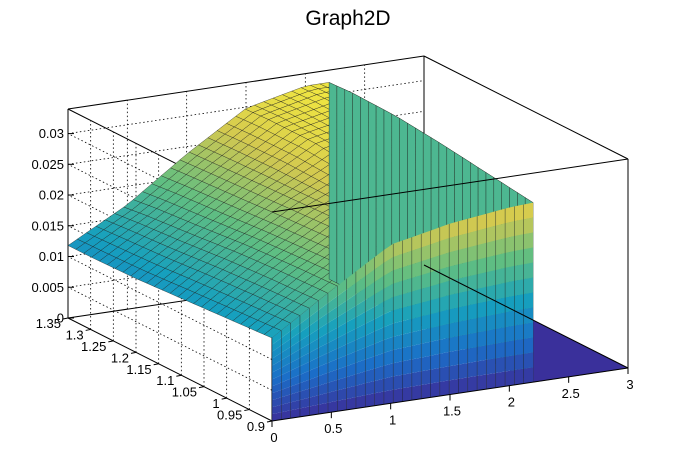 Image resolution: width=696 pixels, height=472 pixels. Describe the element at coordinates (333, 428) in the screenshot. I see `x-tick-label: 0.5` at that location.